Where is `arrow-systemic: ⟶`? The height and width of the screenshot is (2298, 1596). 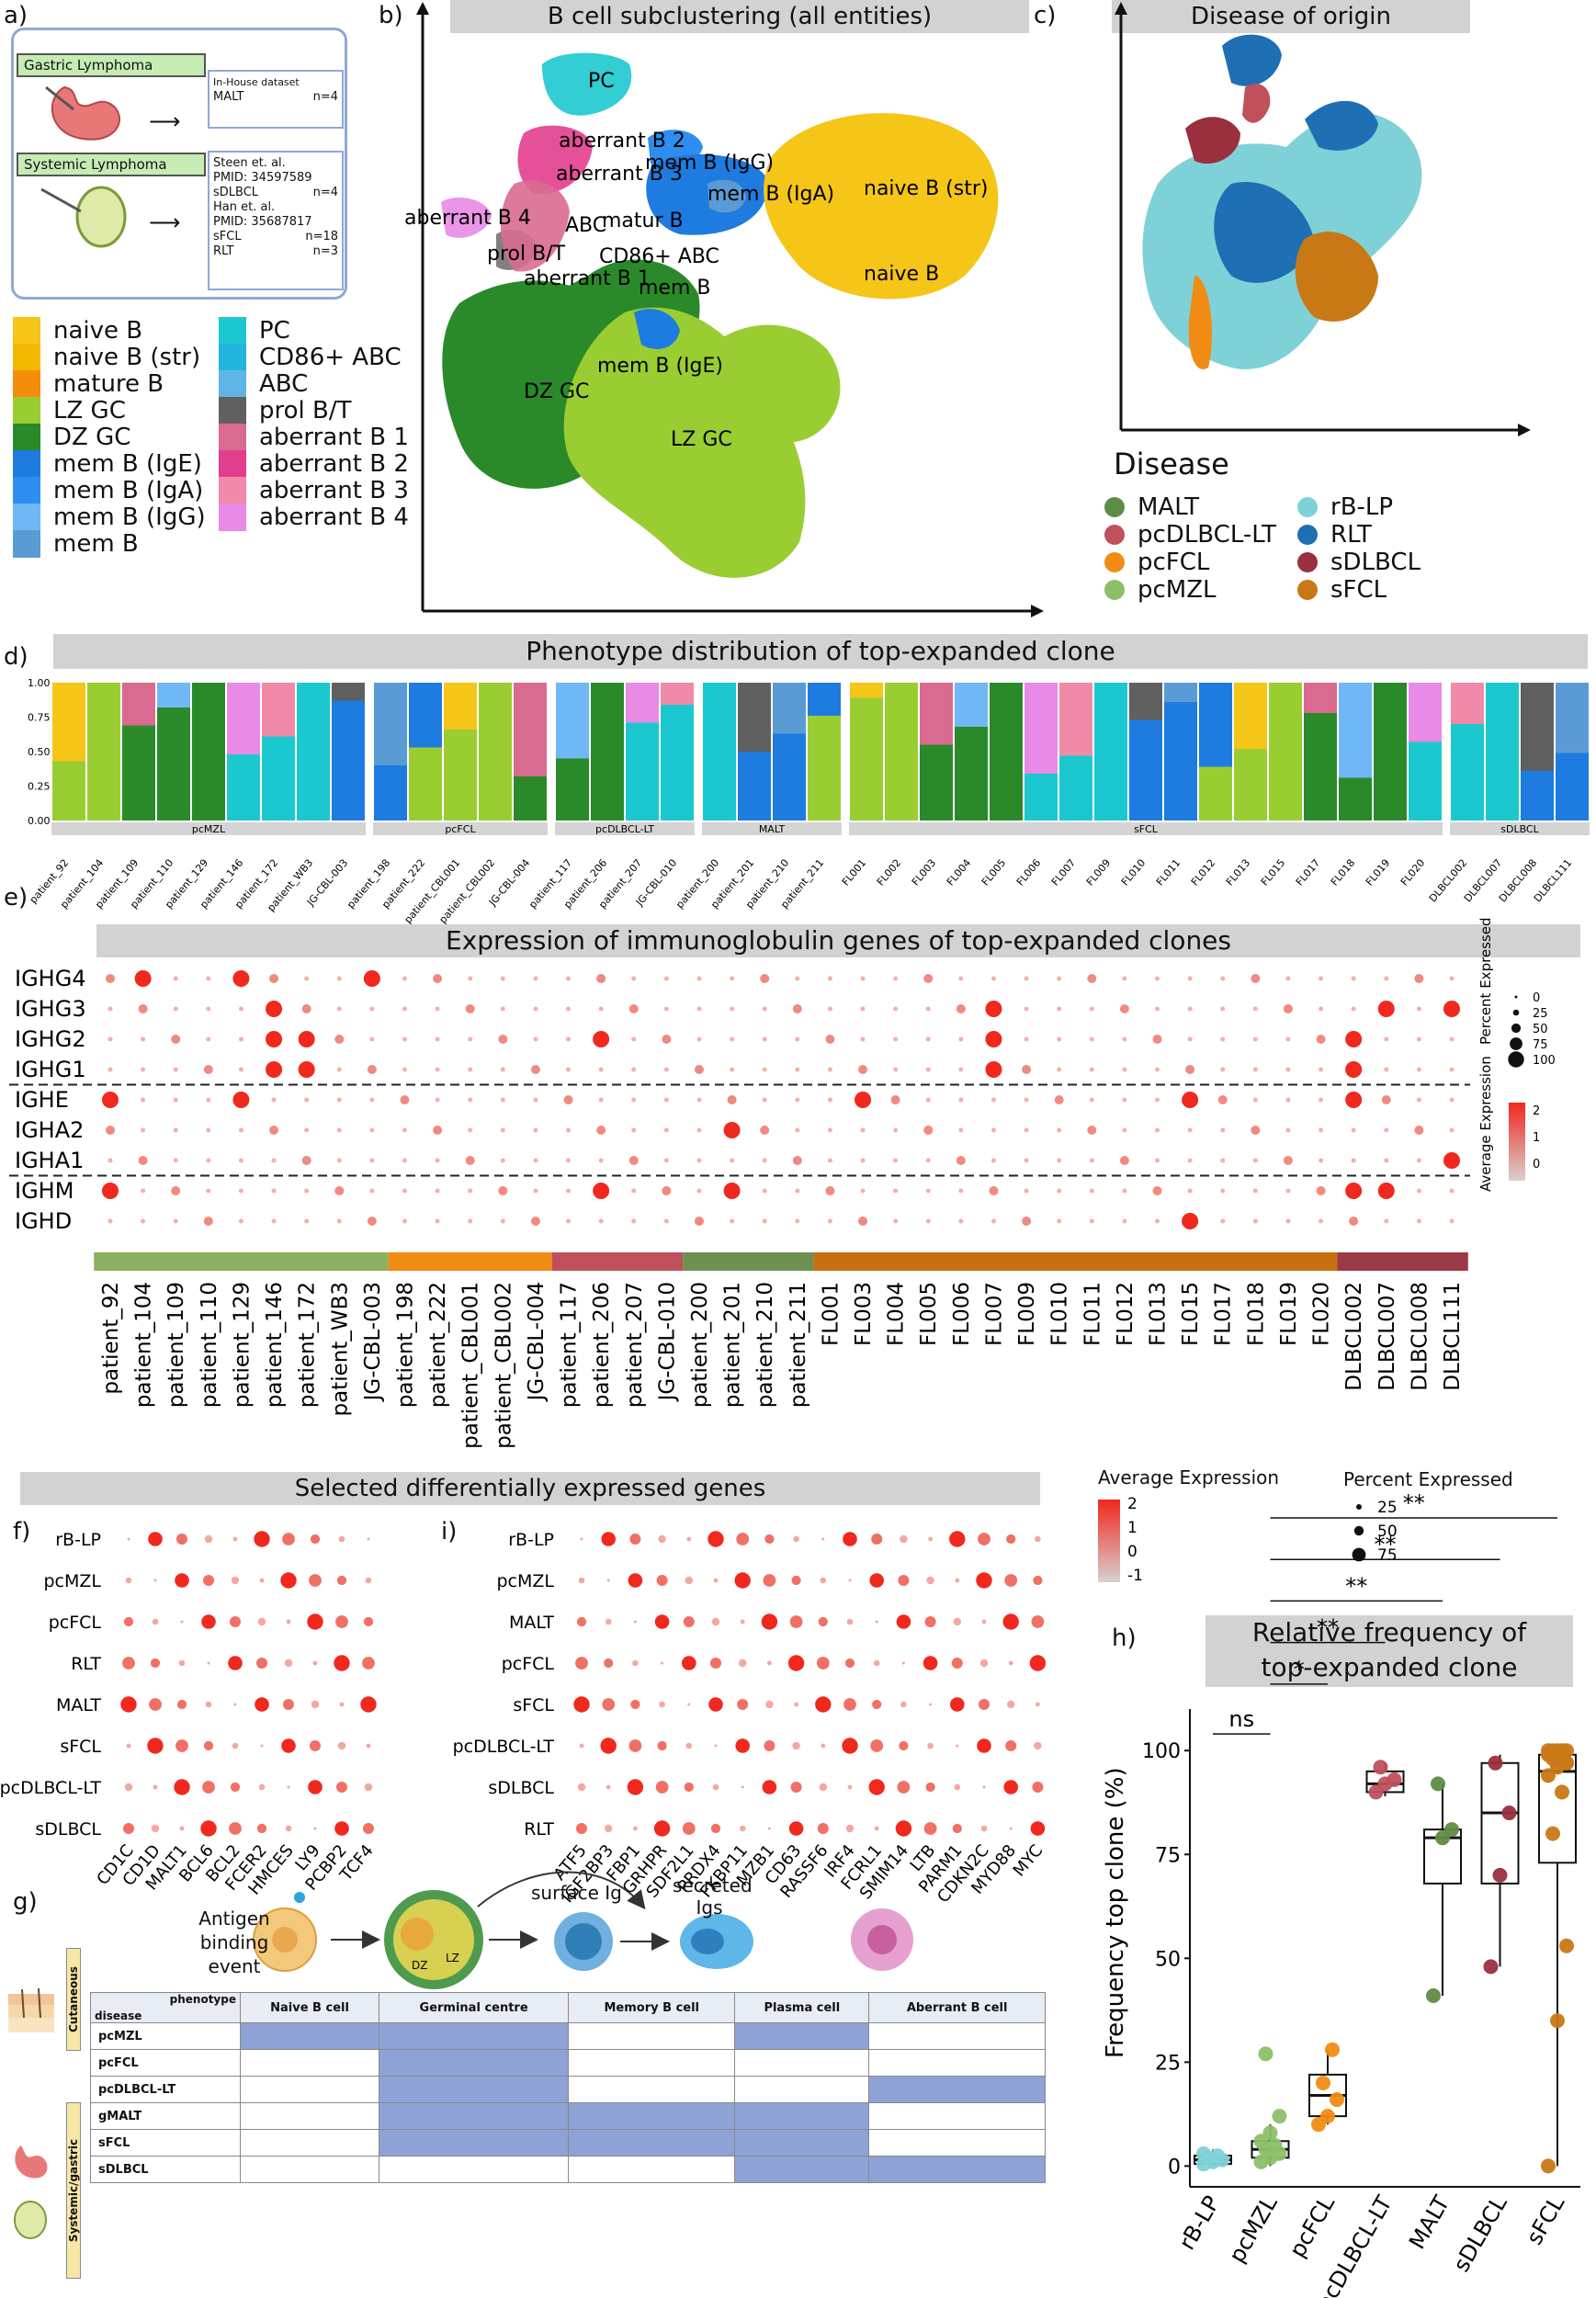
arrow-systemic: ⟶ is located at coordinates (165, 222).